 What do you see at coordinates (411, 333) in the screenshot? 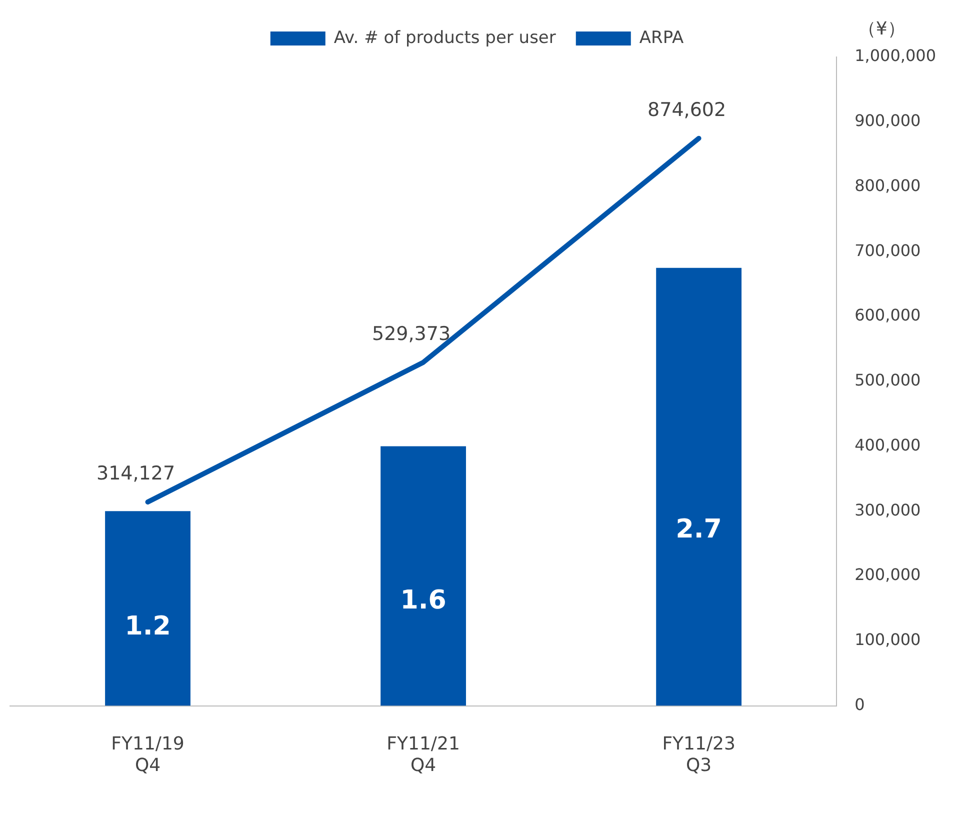
I see `data-label: 529,373` at bounding box center [411, 333].